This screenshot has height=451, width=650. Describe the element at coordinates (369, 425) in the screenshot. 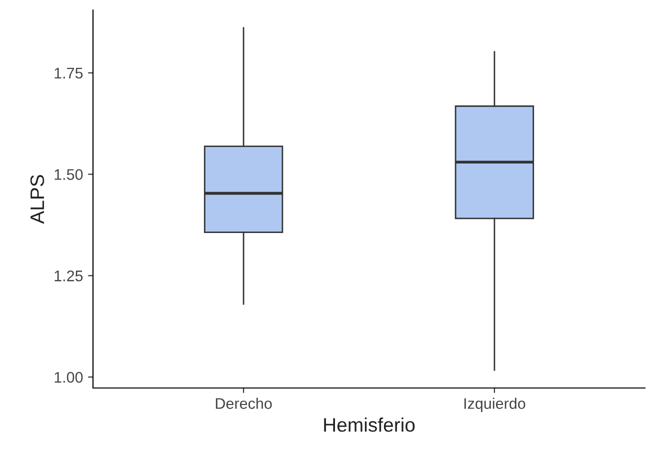

I see `x-axis-title: Hemisferio` at that location.